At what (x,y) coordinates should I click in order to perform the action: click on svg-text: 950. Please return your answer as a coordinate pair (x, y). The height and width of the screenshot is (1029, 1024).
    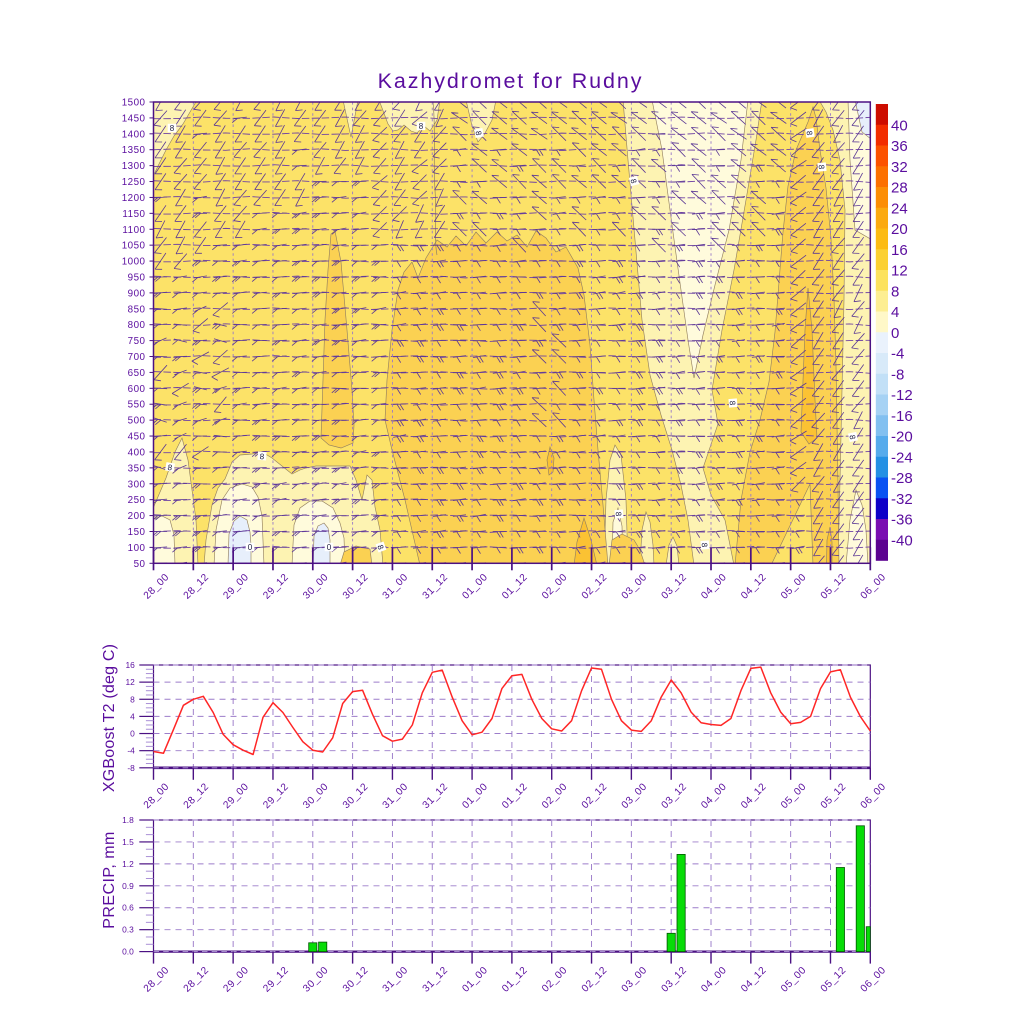
    Looking at the image, I should click on (137, 278).